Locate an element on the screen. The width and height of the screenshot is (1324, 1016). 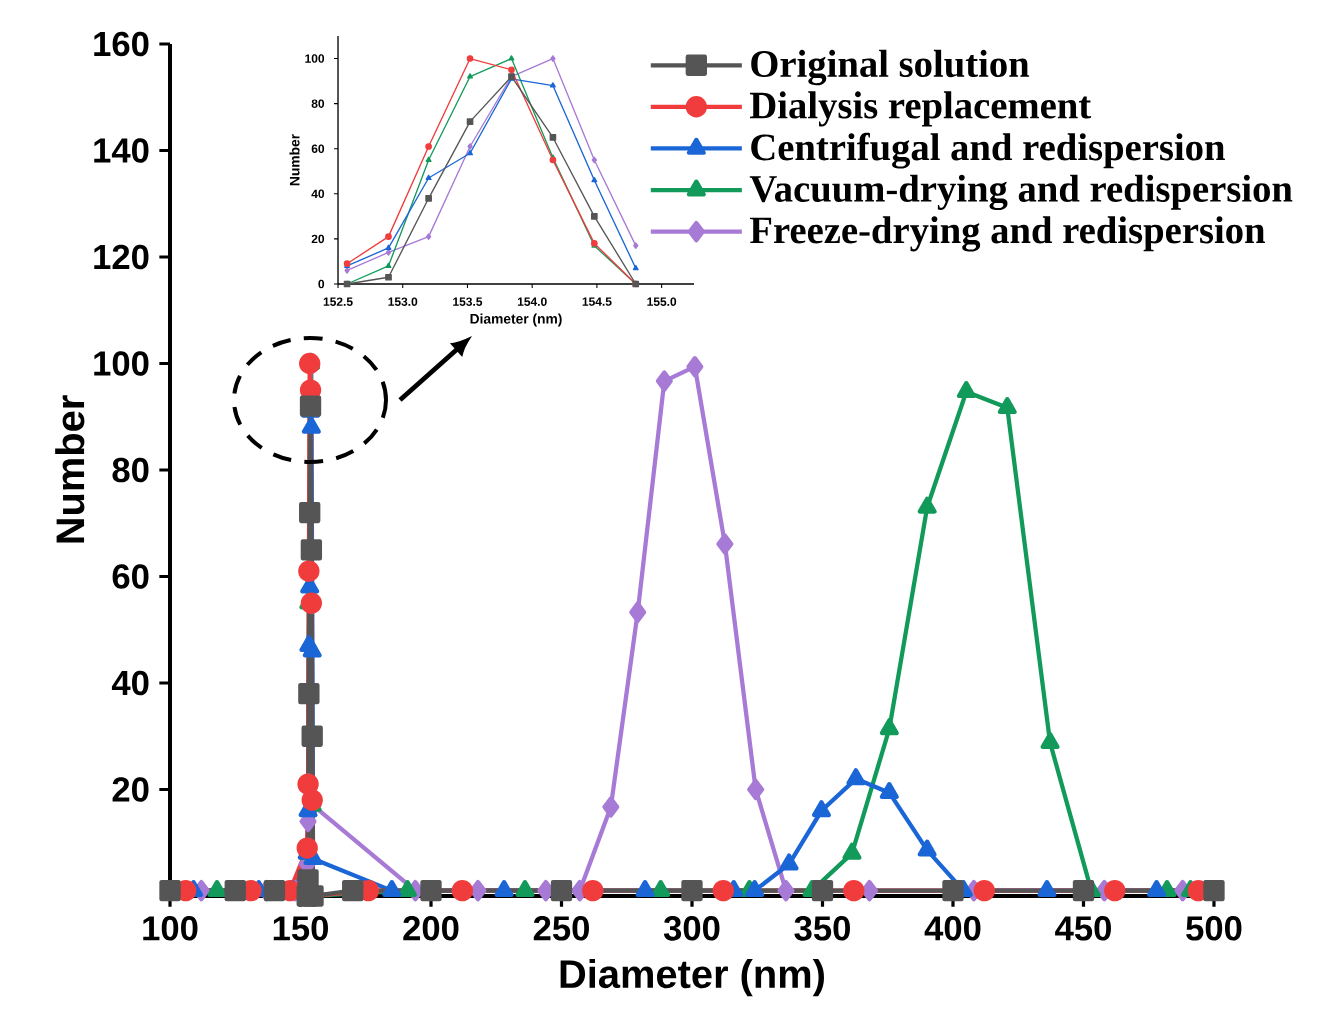
x-tick-label: 400 is located at coordinates (952, 928).